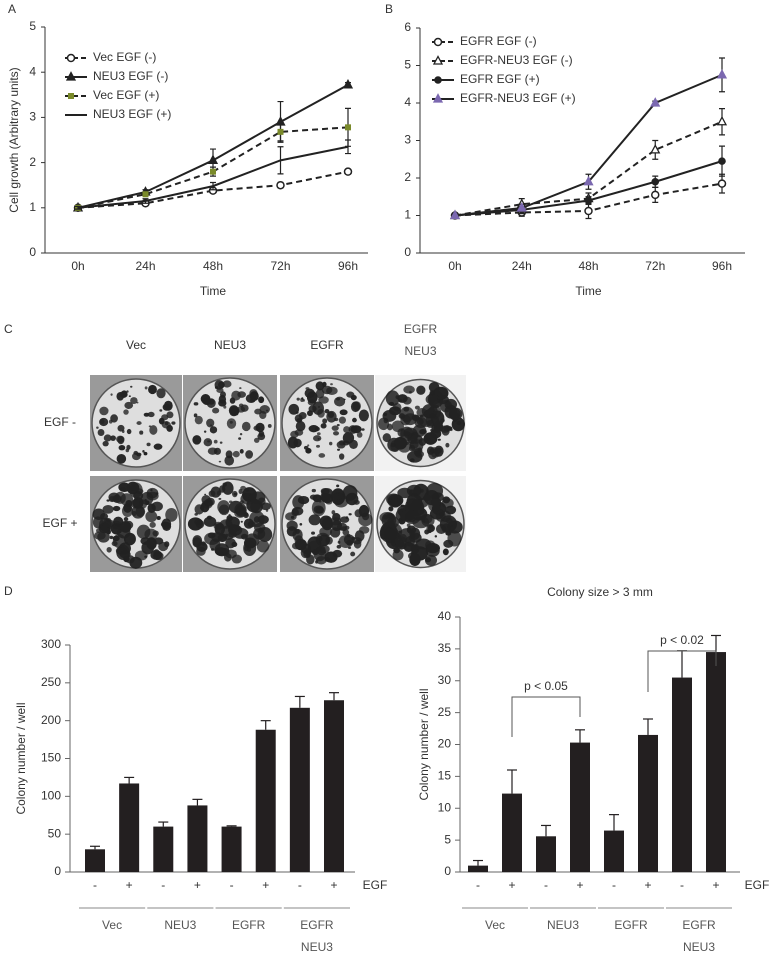  What do you see at coordinates (682, 640) in the screenshot?
I see `annotation: p < 0.02` at bounding box center [682, 640].